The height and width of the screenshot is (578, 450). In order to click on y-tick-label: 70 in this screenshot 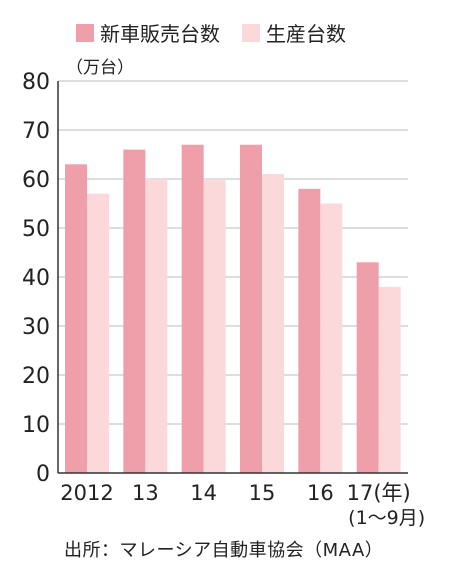, I will do `click(36, 131)`.